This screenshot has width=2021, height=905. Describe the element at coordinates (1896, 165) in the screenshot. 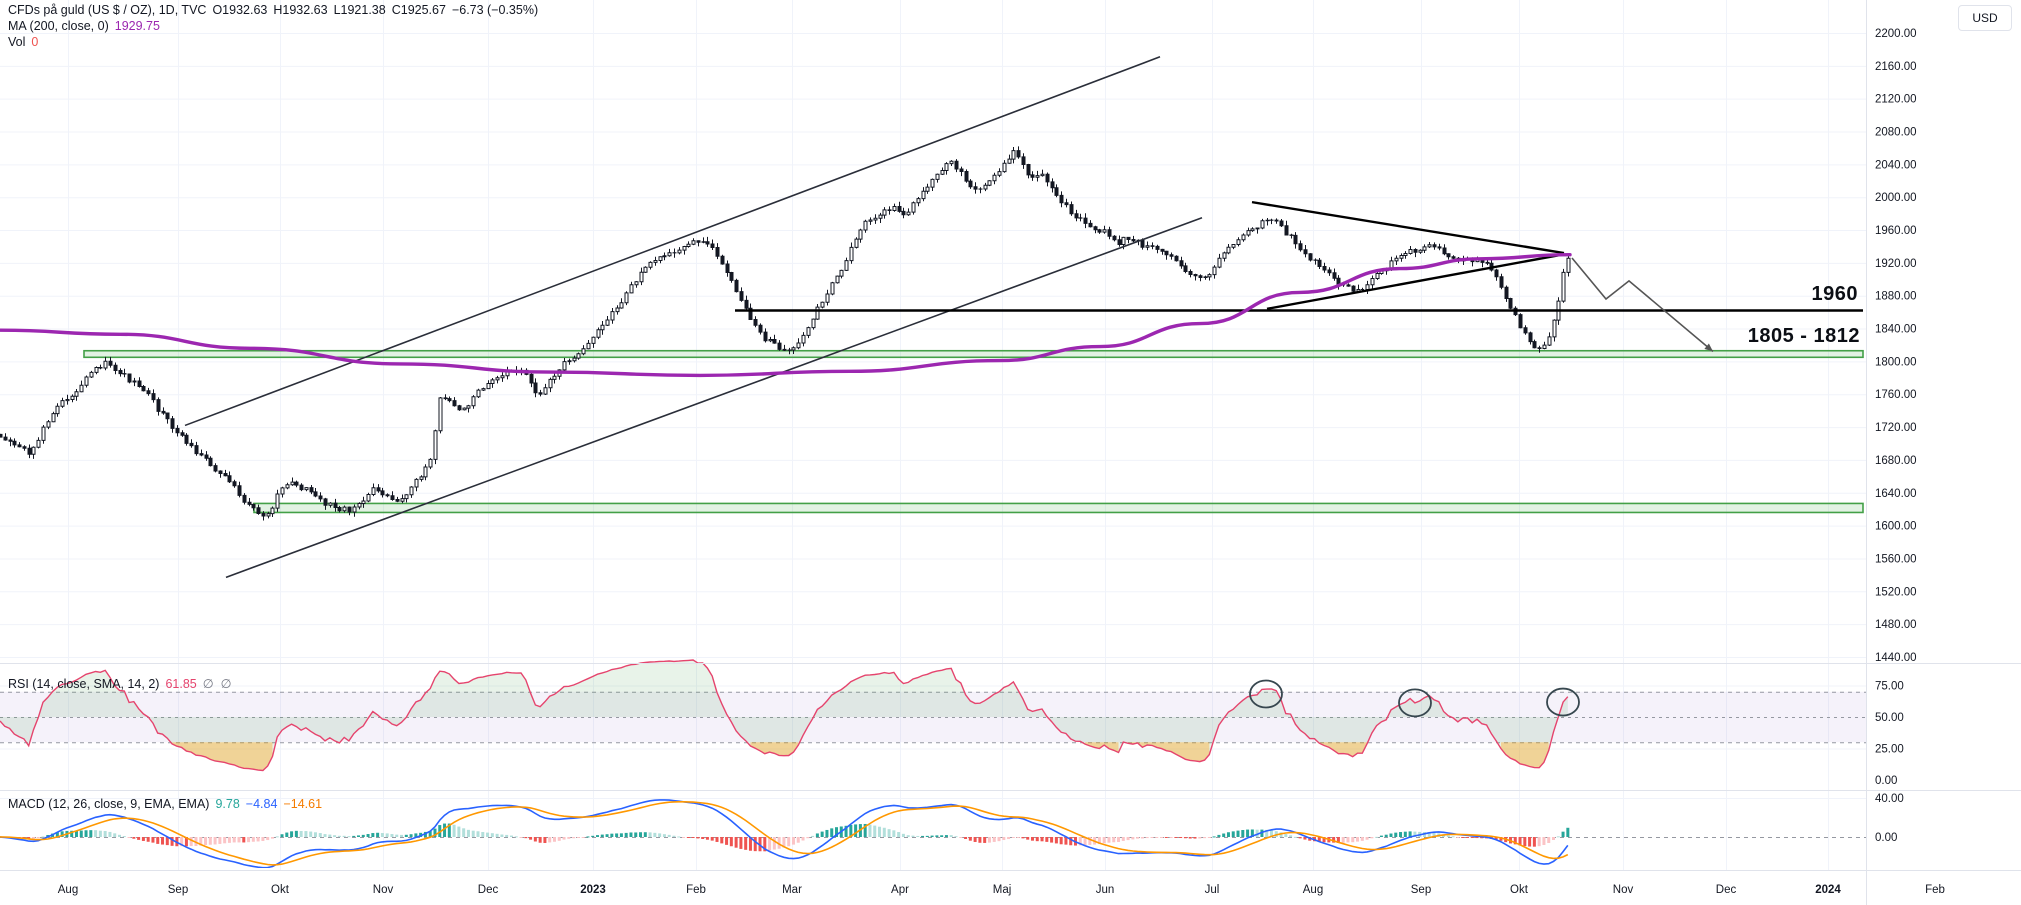

I see `svg-text: 2040.00` at that location.